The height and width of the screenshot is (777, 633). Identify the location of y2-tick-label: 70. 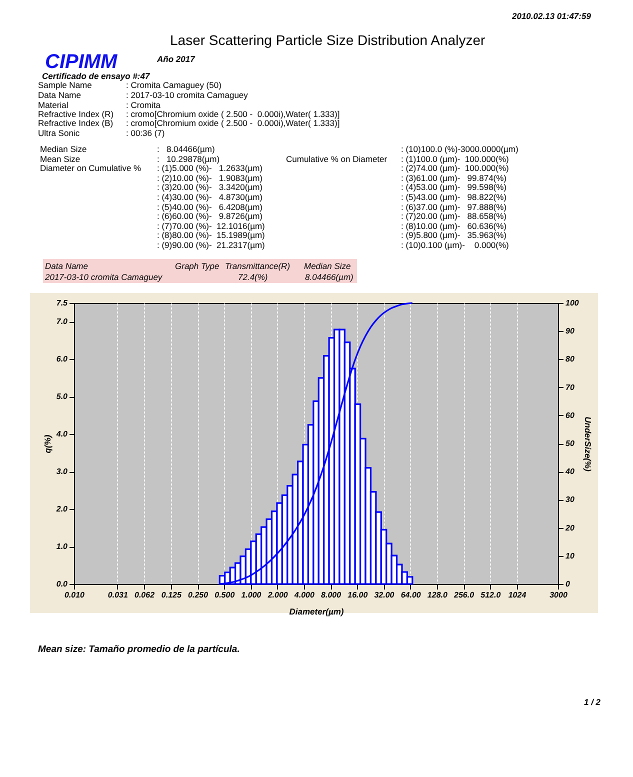
(570, 387).